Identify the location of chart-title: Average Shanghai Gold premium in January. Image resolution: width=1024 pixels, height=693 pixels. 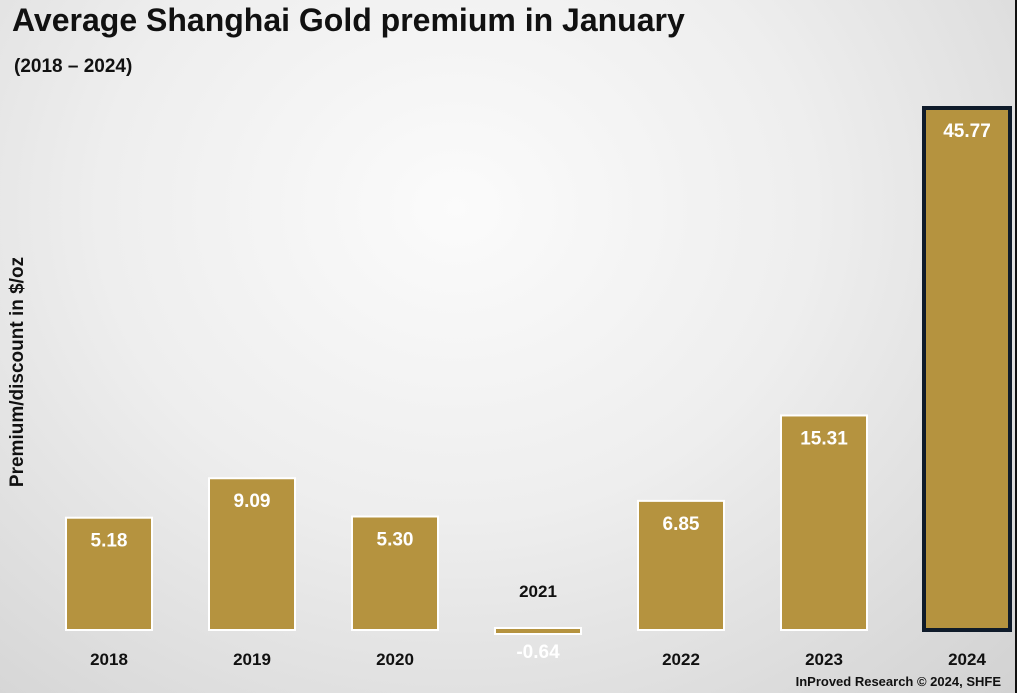
(348, 20).